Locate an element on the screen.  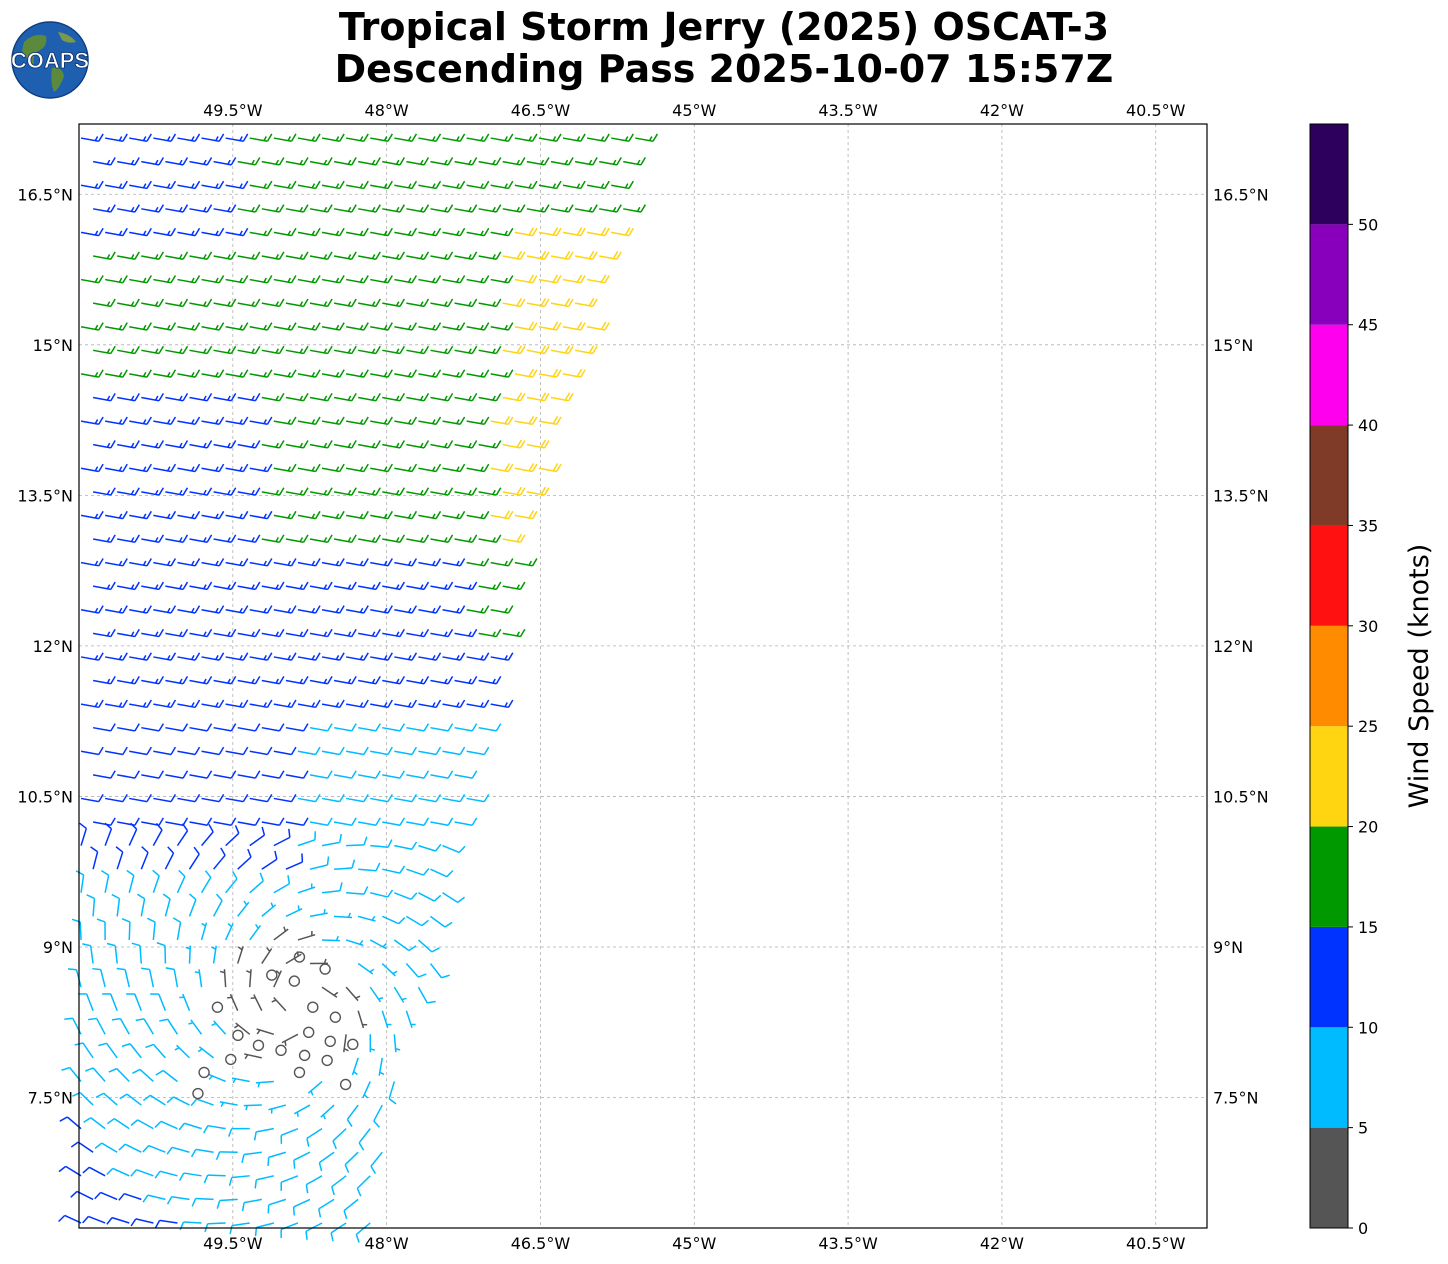
lon-tick-label-bottom: 46.5°W is located at coordinates (541, 1243).